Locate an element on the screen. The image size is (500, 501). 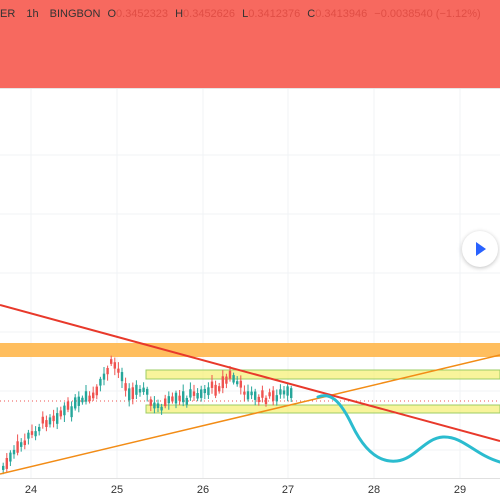
time-tick: 28 is located at coordinates (374, 490).